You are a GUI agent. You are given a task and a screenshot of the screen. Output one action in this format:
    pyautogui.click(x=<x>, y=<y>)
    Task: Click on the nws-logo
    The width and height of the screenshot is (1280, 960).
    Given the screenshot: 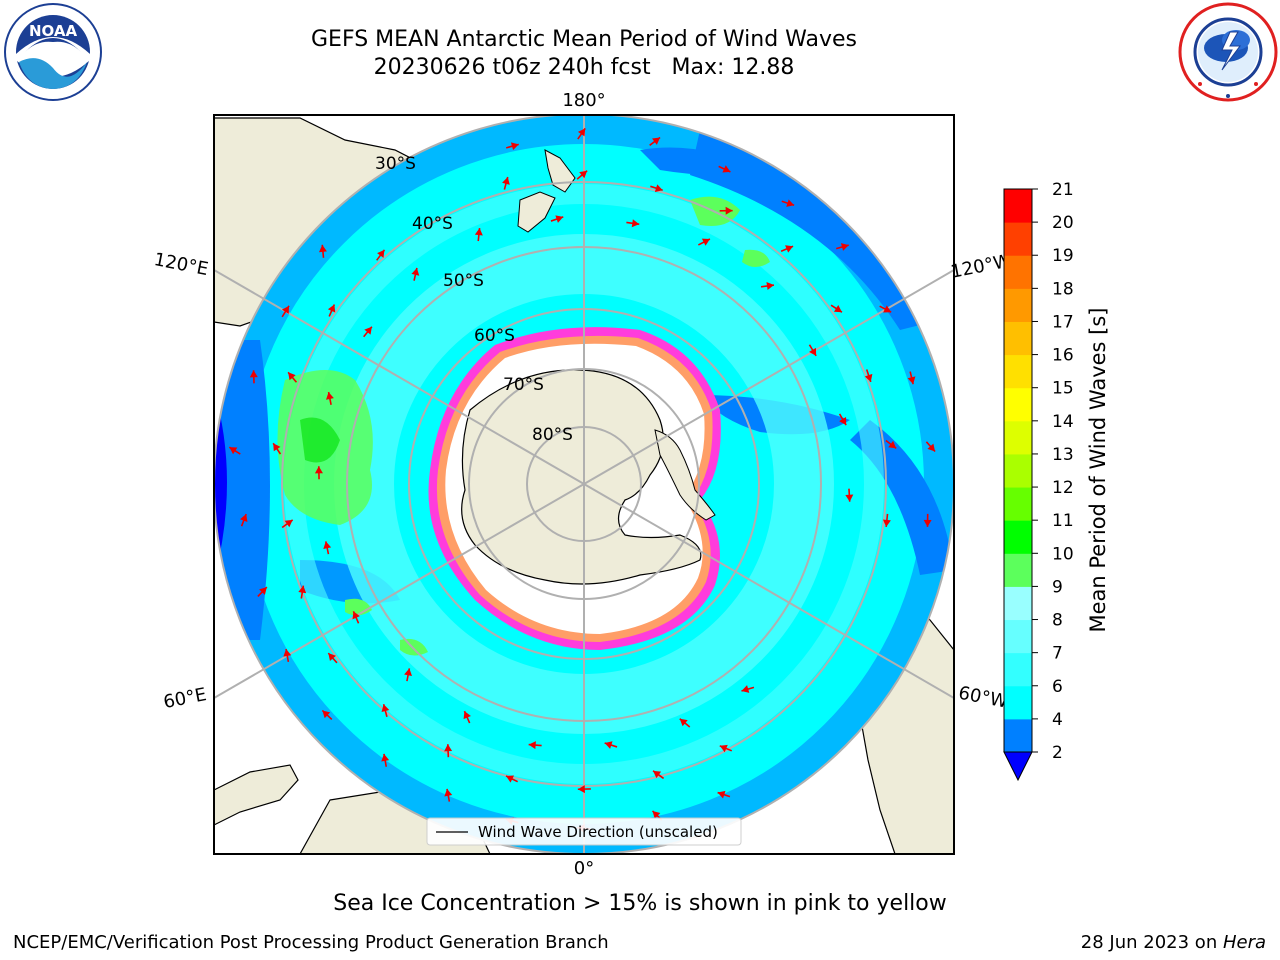 What is the action you would take?
    pyautogui.click(x=1228, y=52)
    